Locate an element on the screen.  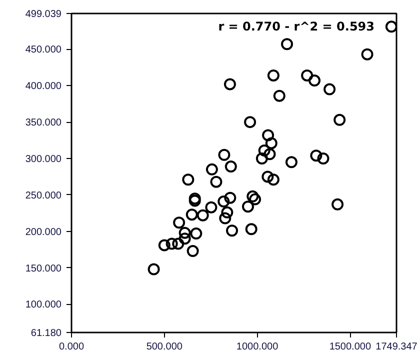
y-tick-label: 400.000 is located at coordinates (43, 86).